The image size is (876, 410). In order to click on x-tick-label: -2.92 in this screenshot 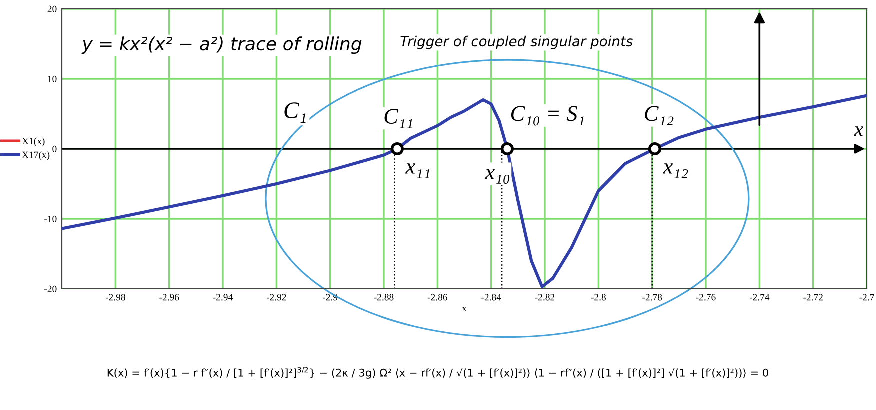, I will do `click(276, 297)`.